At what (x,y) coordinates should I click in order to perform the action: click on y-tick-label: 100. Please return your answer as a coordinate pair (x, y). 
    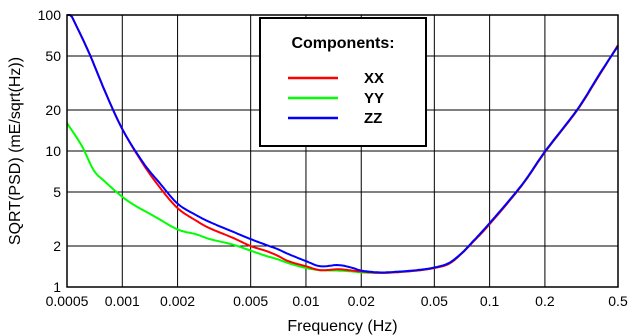
    Looking at the image, I should click on (50, 15).